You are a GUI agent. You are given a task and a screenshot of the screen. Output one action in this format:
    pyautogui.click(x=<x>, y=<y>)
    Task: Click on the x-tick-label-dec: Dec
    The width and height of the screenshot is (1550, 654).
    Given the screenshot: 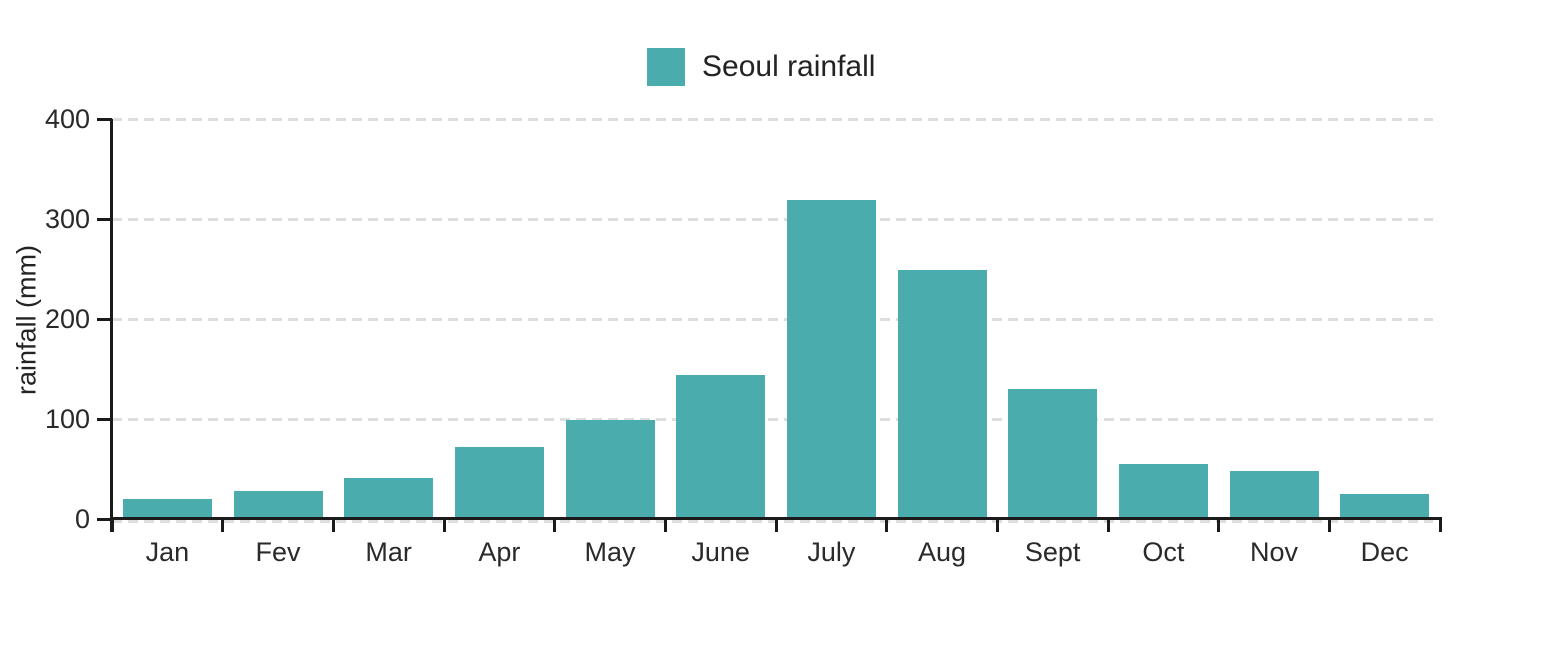 What is the action you would take?
    pyautogui.click(x=1384, y=552)
    